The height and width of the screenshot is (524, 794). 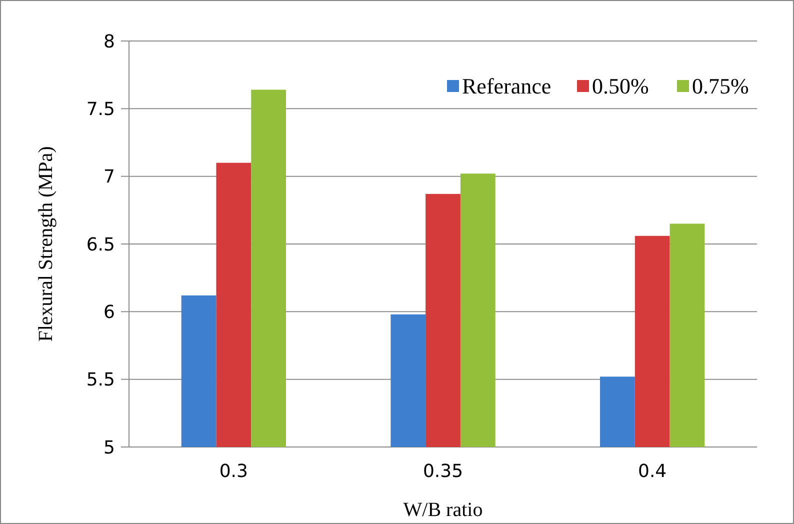 What do you see at coordinates (652, 471) in the screenshot?
I see `x-tick-label: 0.4` at bounding box center [652, 471].